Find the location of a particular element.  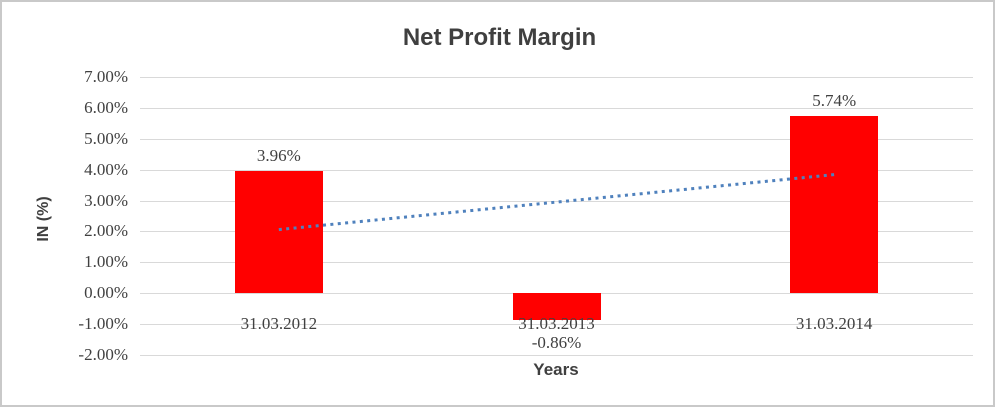

y-tick-label: 3.00% is located at coordinates (106, 200).